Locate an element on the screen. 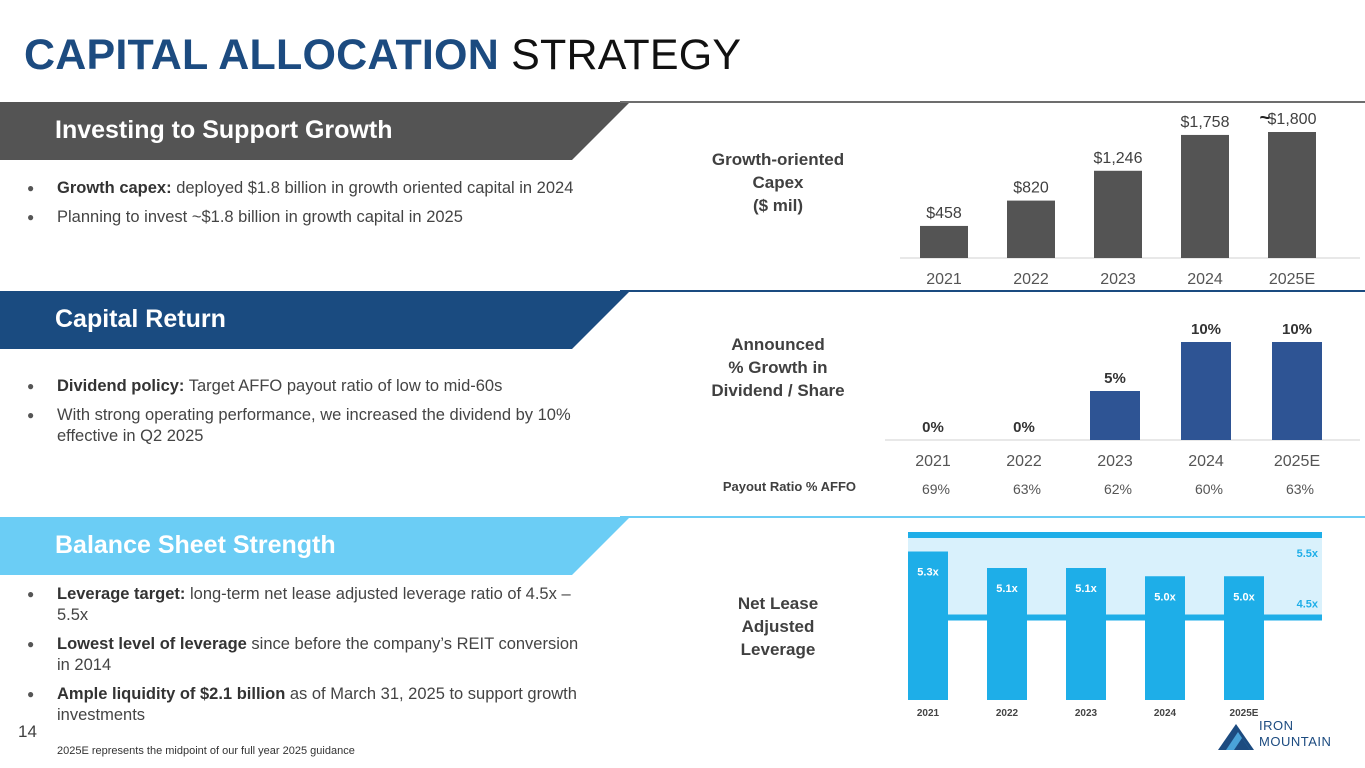  capex-bar-2021 is located at coordinates (944, 241).